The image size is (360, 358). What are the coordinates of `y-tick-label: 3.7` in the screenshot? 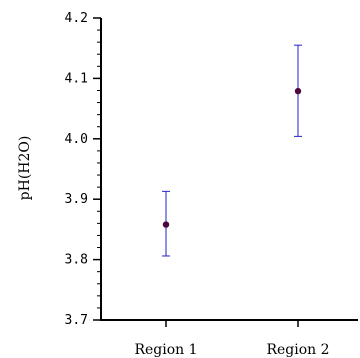 It's located at (76, 320).